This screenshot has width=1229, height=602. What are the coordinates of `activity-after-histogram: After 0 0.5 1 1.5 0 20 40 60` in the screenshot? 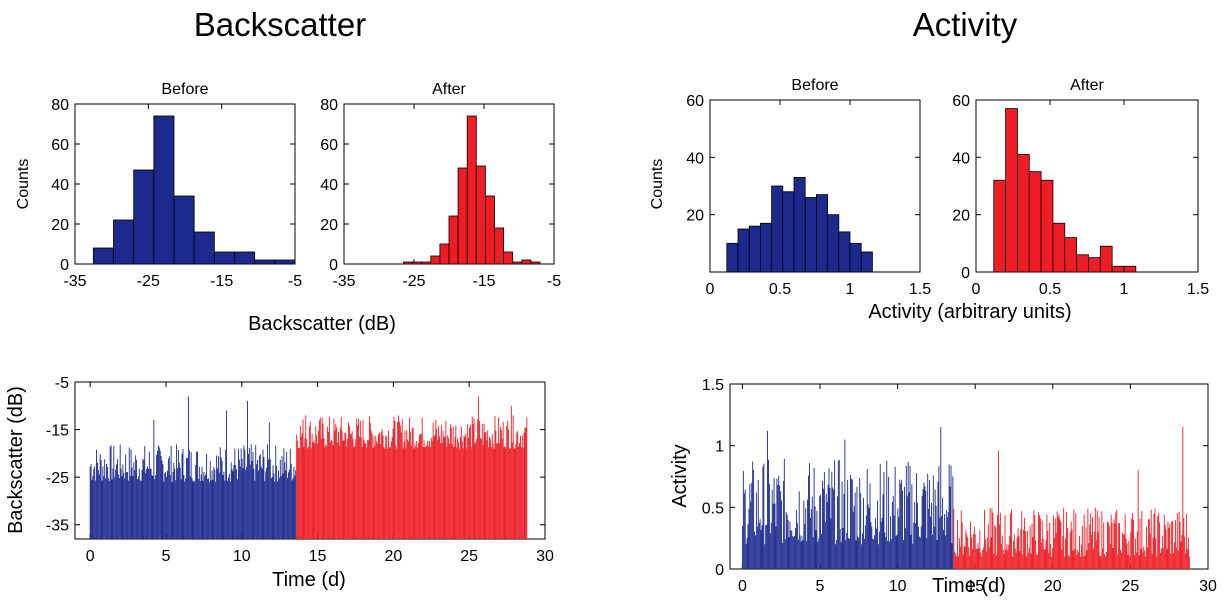 It's located at (1080, 187).